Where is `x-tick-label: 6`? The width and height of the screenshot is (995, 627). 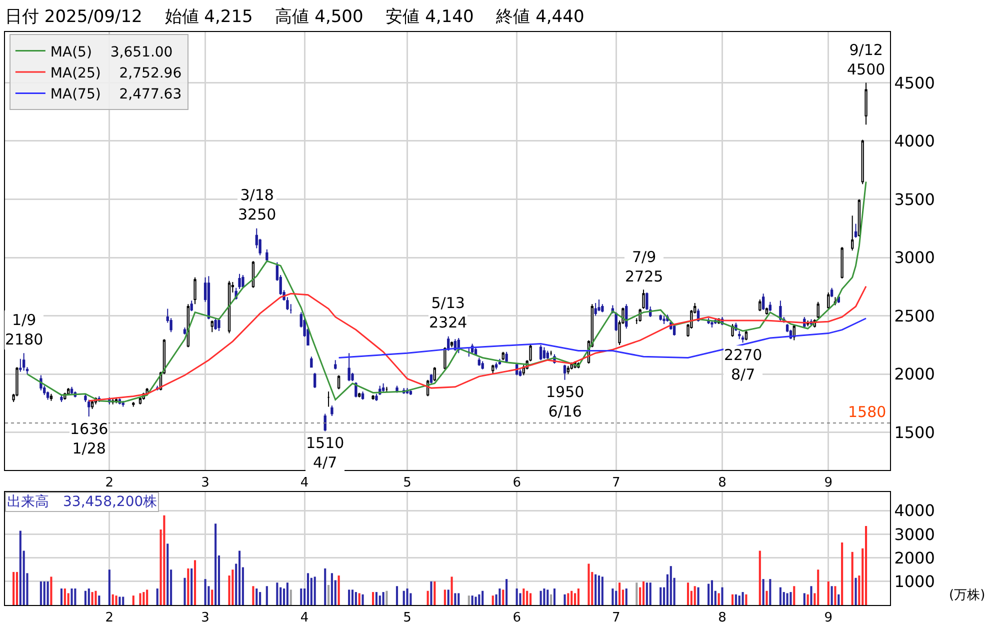 x-tick-label: 6 is located at coordinates (516, 618).